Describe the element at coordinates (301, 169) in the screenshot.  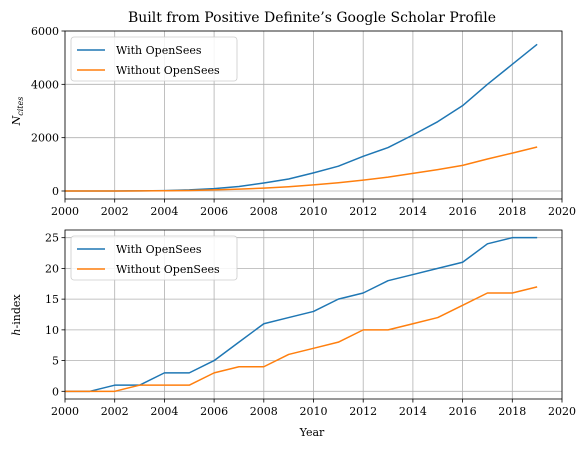
I see `series-line-without-opensees` at that location.